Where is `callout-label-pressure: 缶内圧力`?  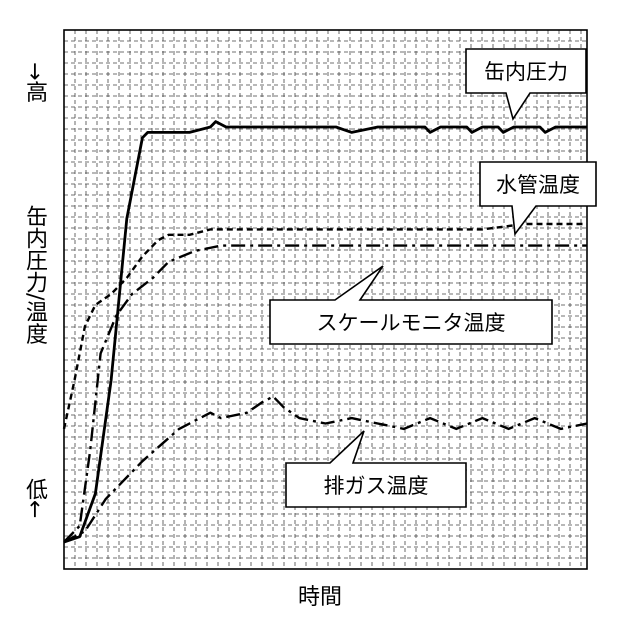
callout-label-pressure: 缶内圧力 is located at coordinates (526, 72).